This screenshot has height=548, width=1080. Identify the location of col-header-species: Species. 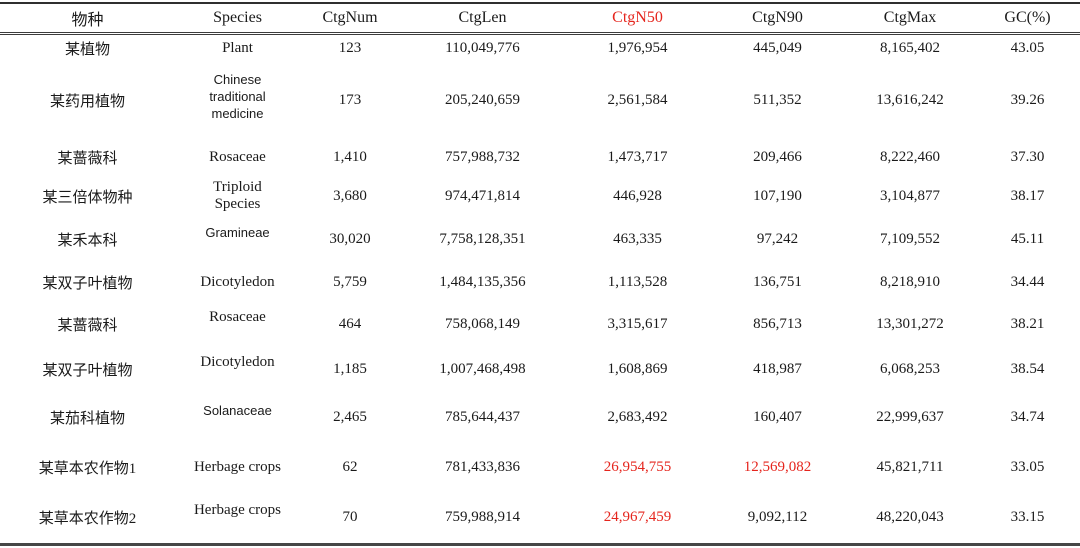
(237, 19).